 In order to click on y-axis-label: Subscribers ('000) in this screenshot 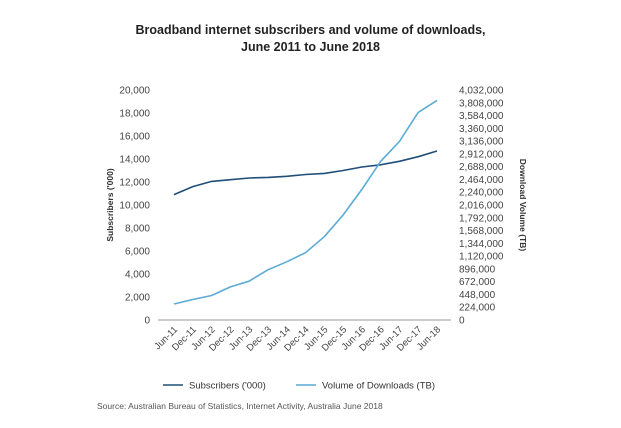, I will do `click(110, 205)`.